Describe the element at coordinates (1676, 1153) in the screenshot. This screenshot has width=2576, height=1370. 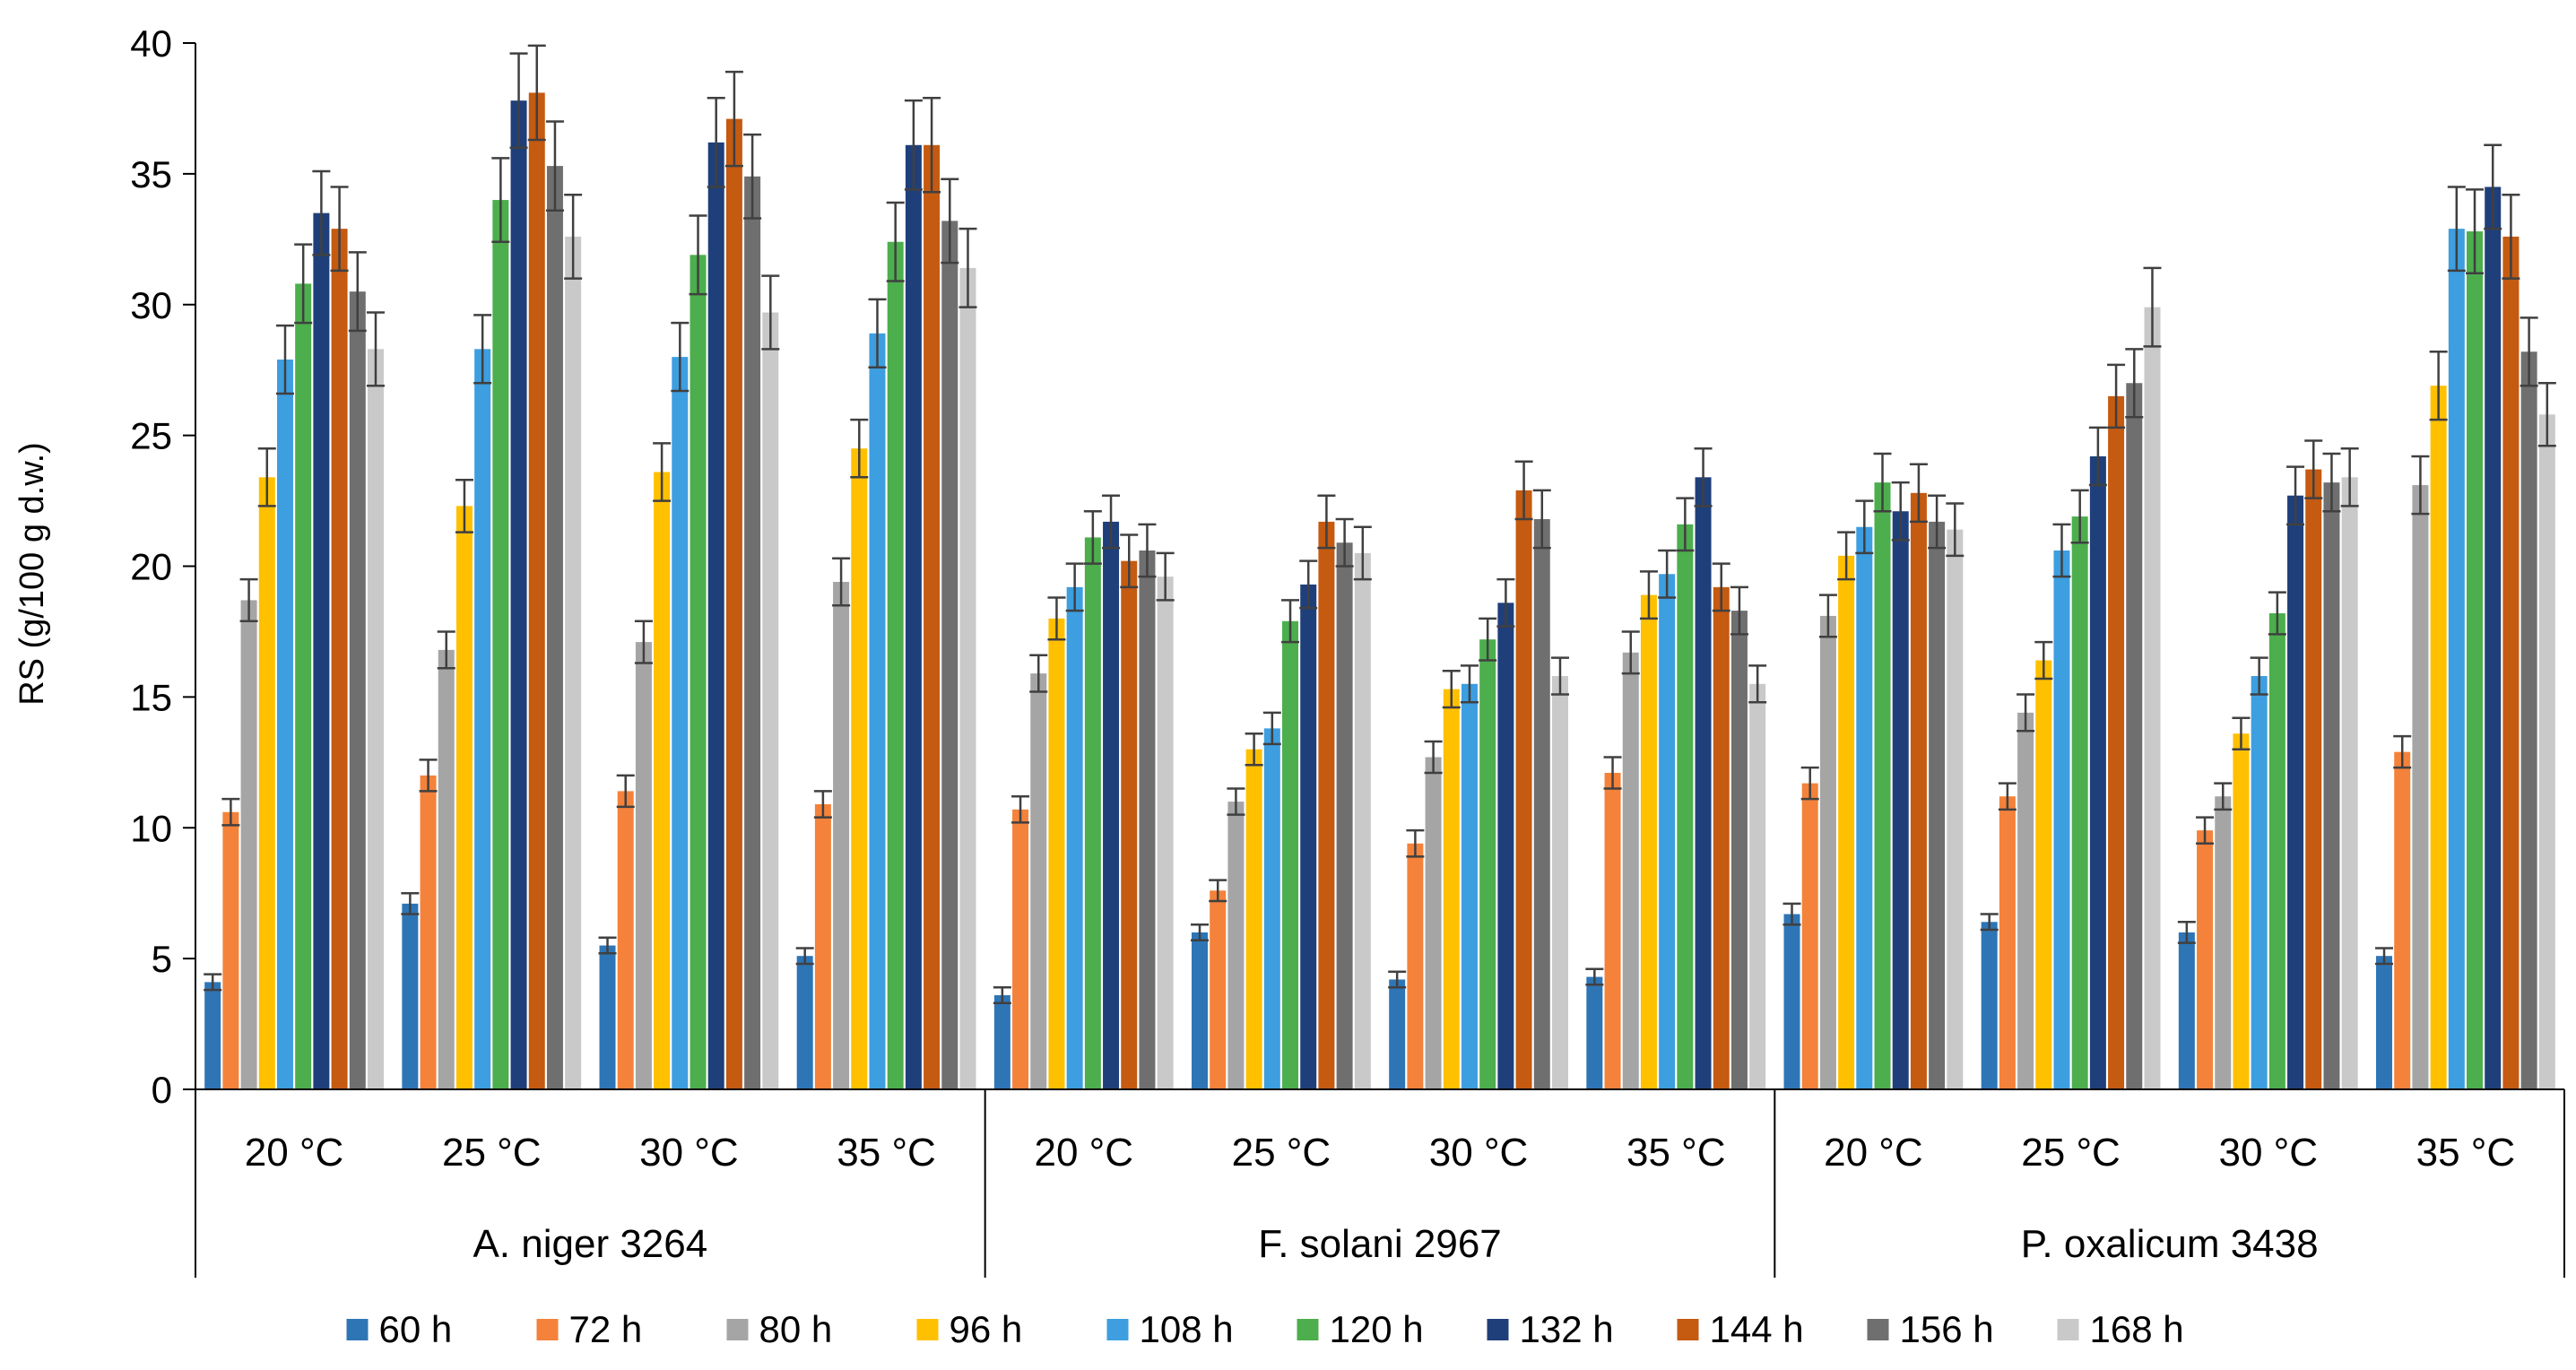
I see `category-label: 35 °C` at that location.